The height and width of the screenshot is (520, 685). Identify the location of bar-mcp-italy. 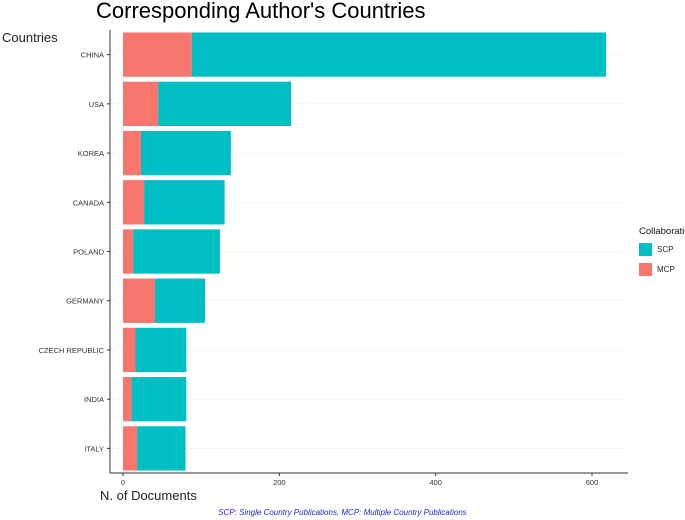
(130, 448).